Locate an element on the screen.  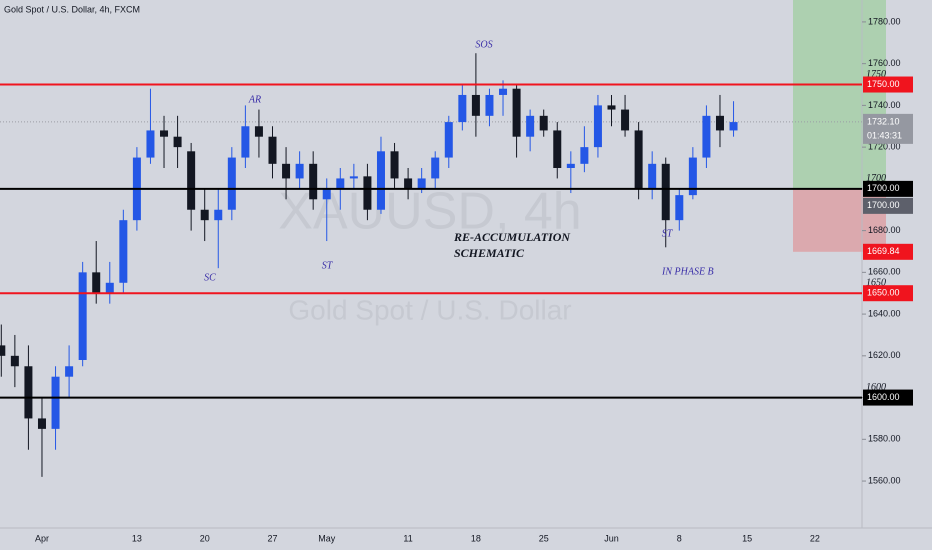
x-tick-label: May is located at coordinates (327, 538).